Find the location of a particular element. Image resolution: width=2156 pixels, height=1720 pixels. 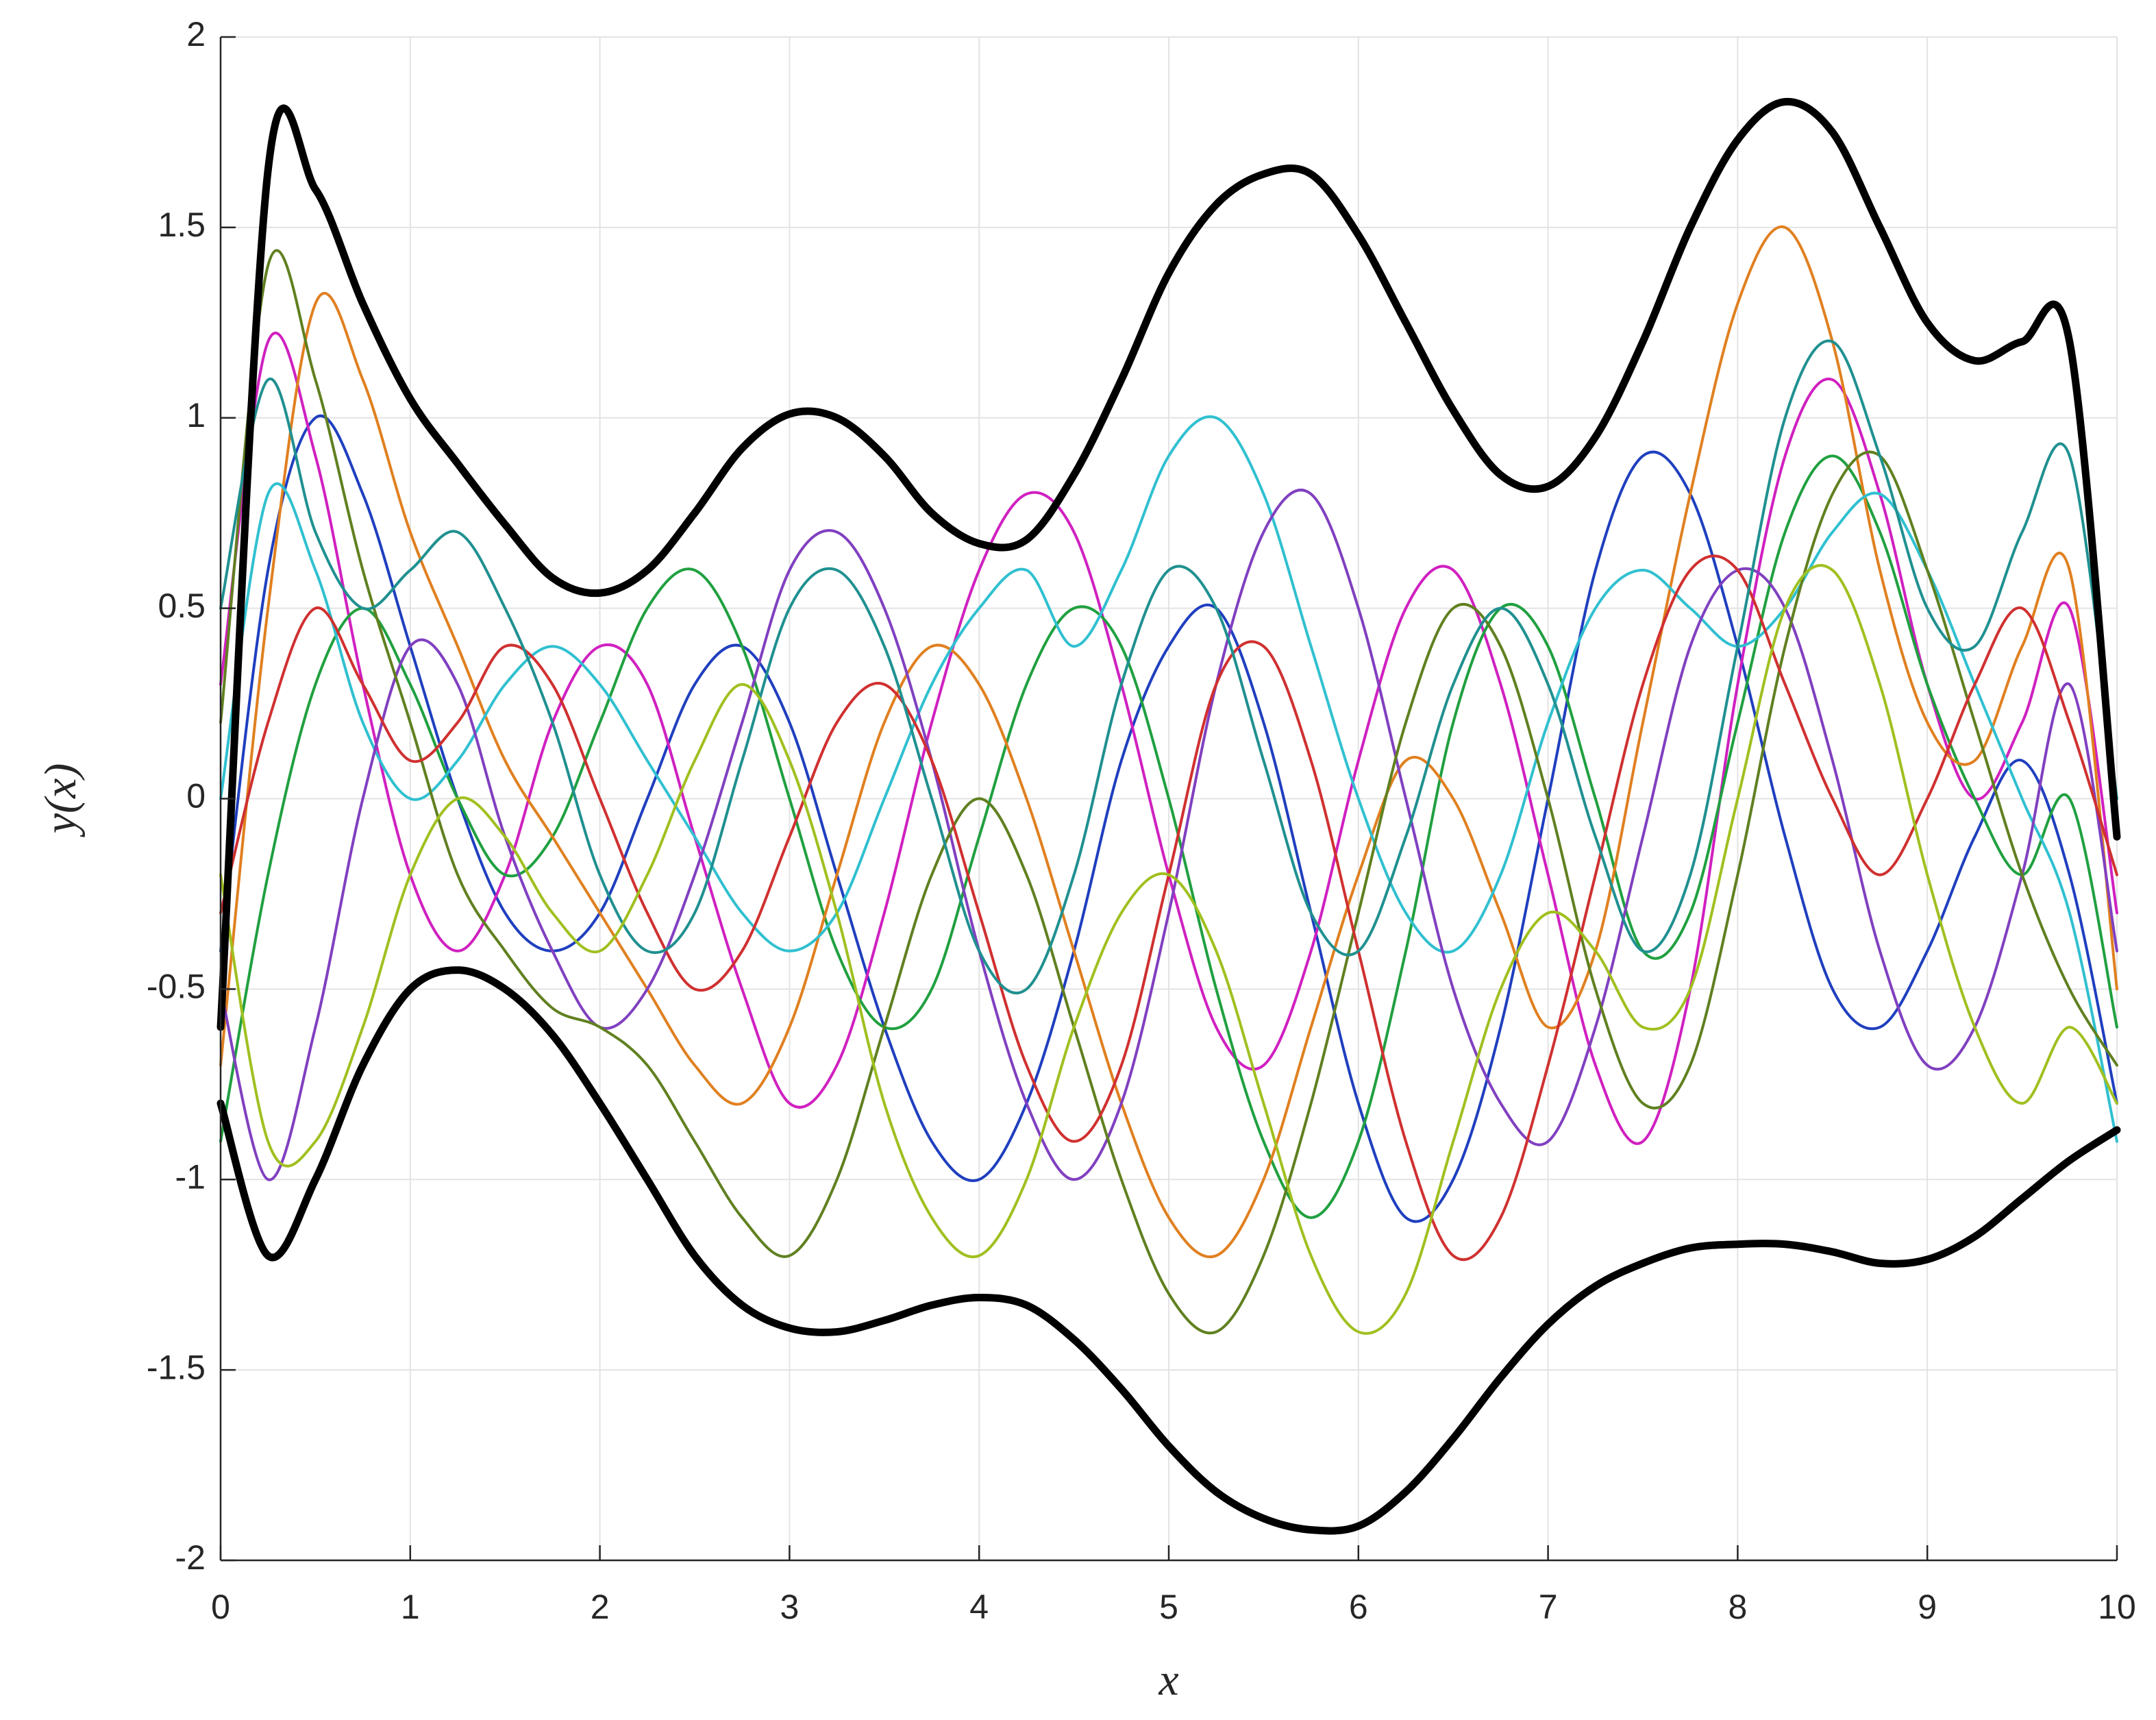

x-tick-label: 4 is located at coordinates (979, 1607).